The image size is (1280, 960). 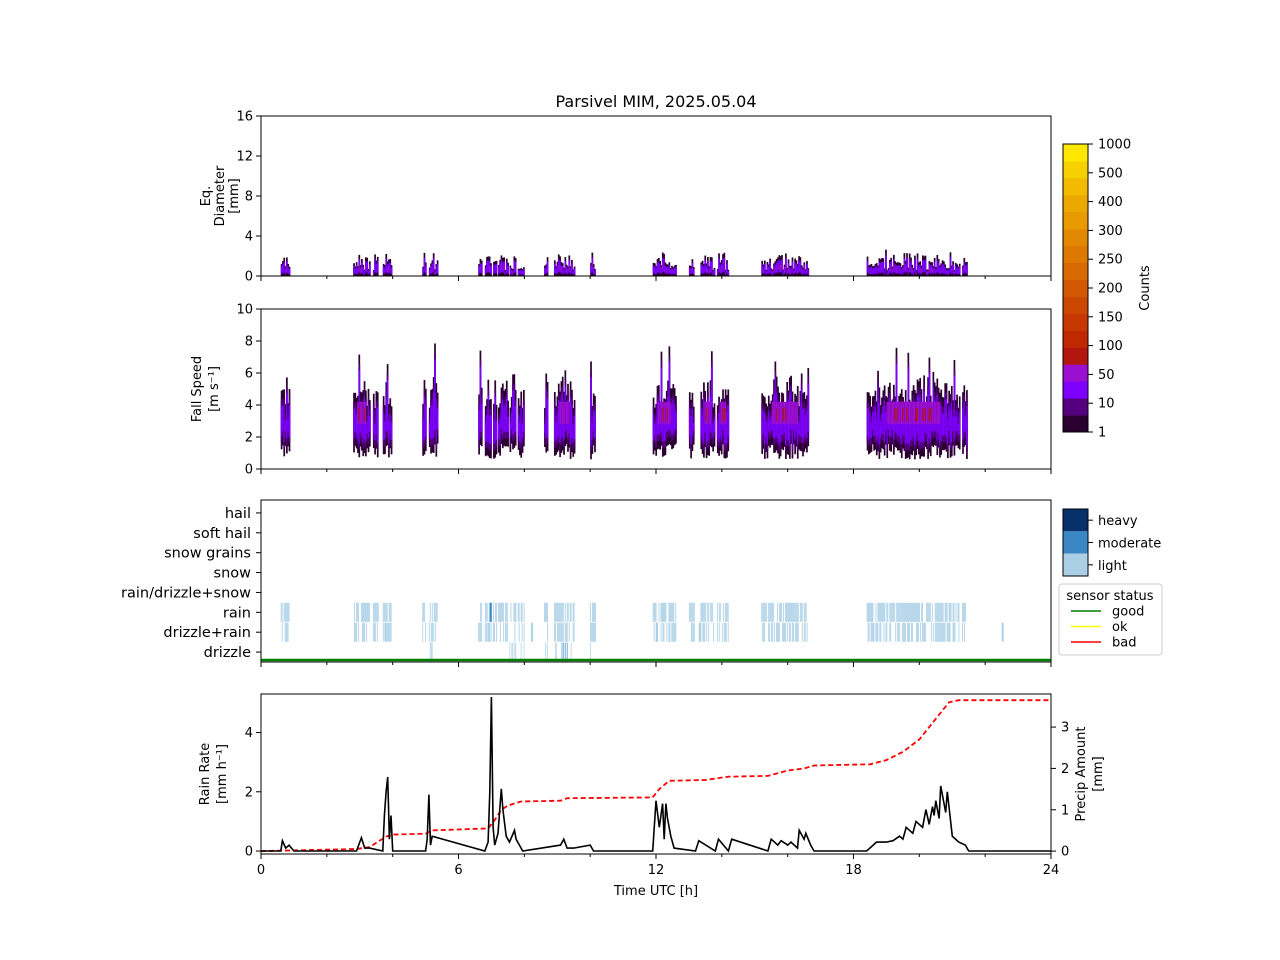 I want to click on rain-rate-ylabel: Rain Rate [mm h⁻¹], so click(x=214, y=774).